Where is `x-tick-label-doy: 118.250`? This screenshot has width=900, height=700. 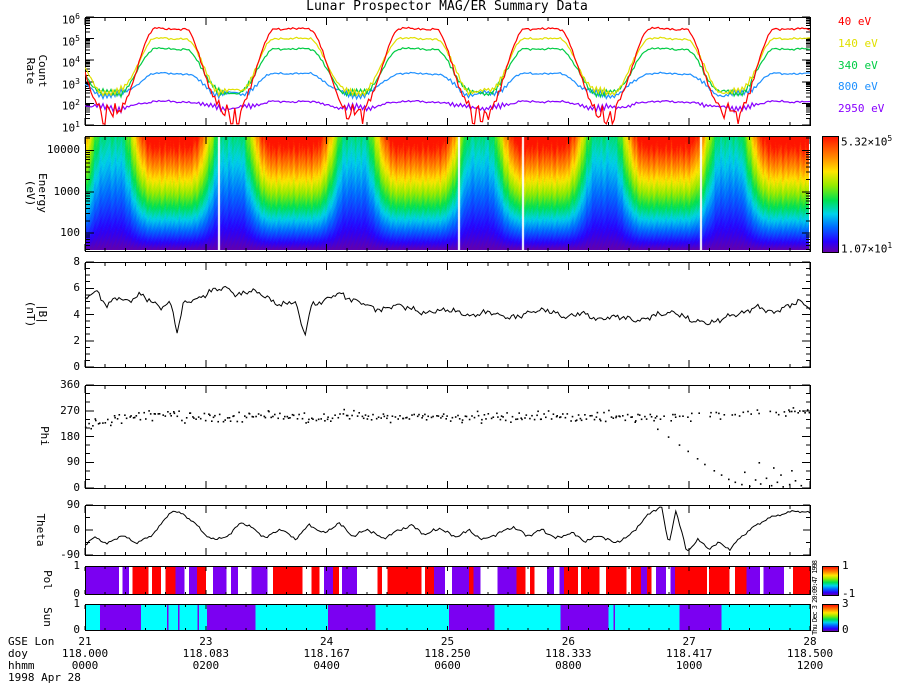 x-tick-label-doy: 118.250 is located at coordinates (447, 653).